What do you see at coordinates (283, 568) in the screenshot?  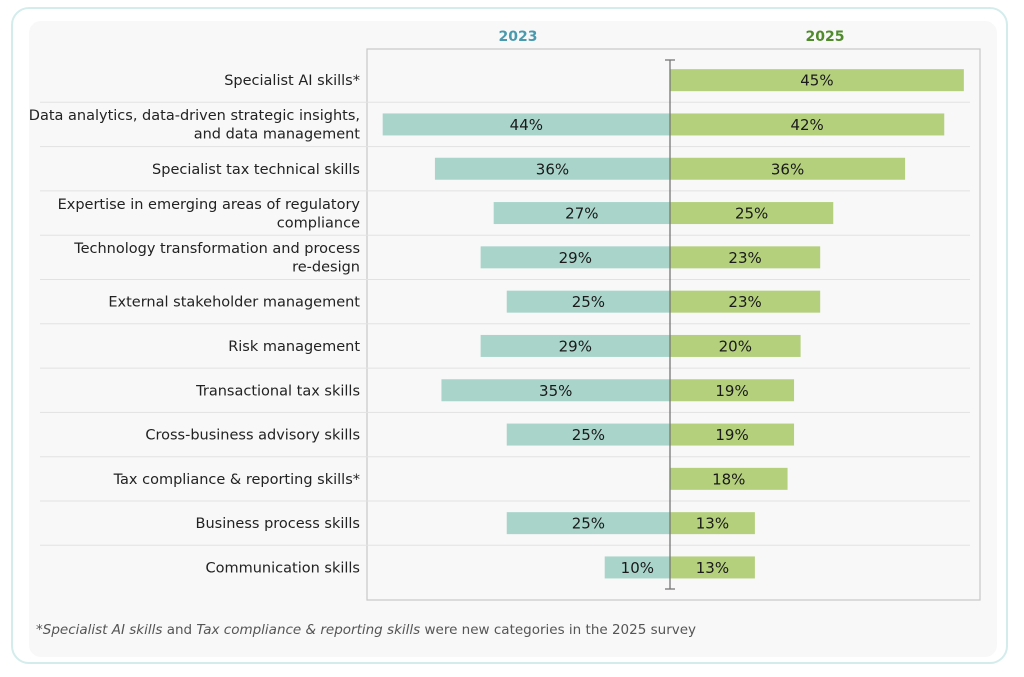 I see `category-label: Communication skills` at bounding box center [283, 568].